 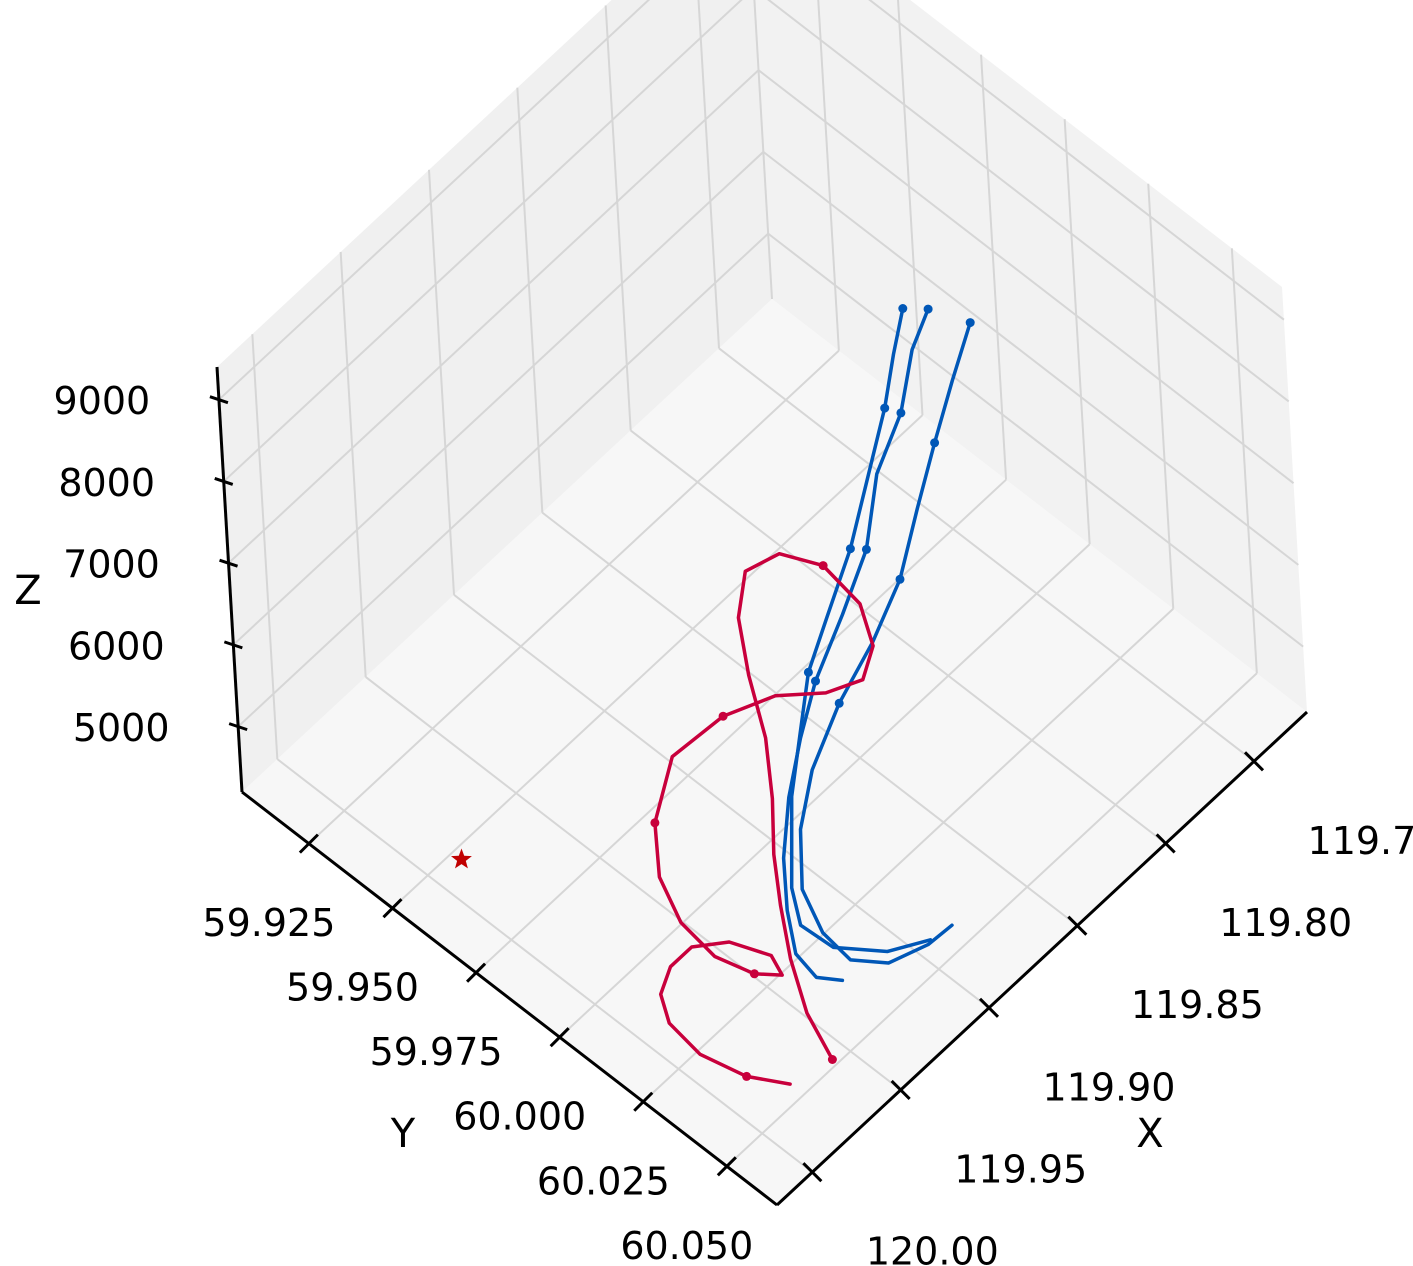 I want to click on y-tick-label: 59.975, so click(x=436, y=1052).